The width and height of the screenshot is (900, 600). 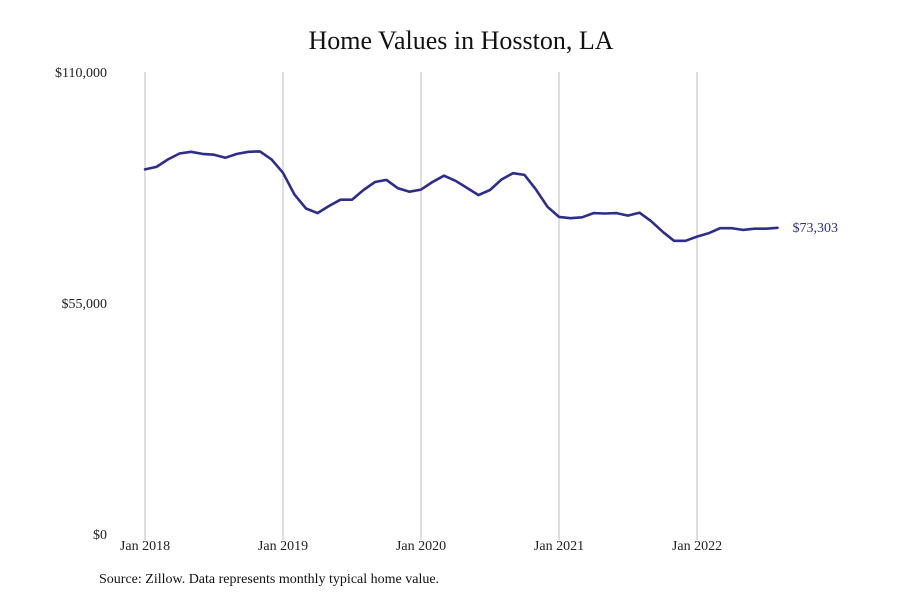 I want to click on y-tick-label: $110,000, so click(x=81, y=73).